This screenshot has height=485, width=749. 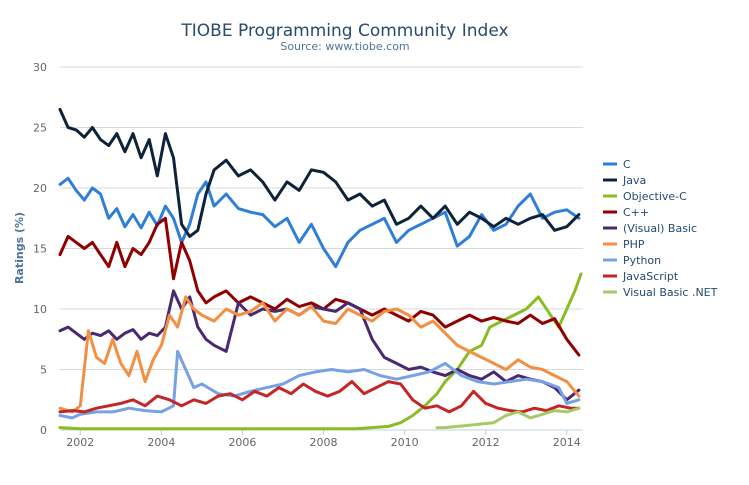 What do you see at coordinates (344, 46) in the screenshot?
I see `chart-subtitle: Source: www.tiobe.com` at bounding box center [344, 46].